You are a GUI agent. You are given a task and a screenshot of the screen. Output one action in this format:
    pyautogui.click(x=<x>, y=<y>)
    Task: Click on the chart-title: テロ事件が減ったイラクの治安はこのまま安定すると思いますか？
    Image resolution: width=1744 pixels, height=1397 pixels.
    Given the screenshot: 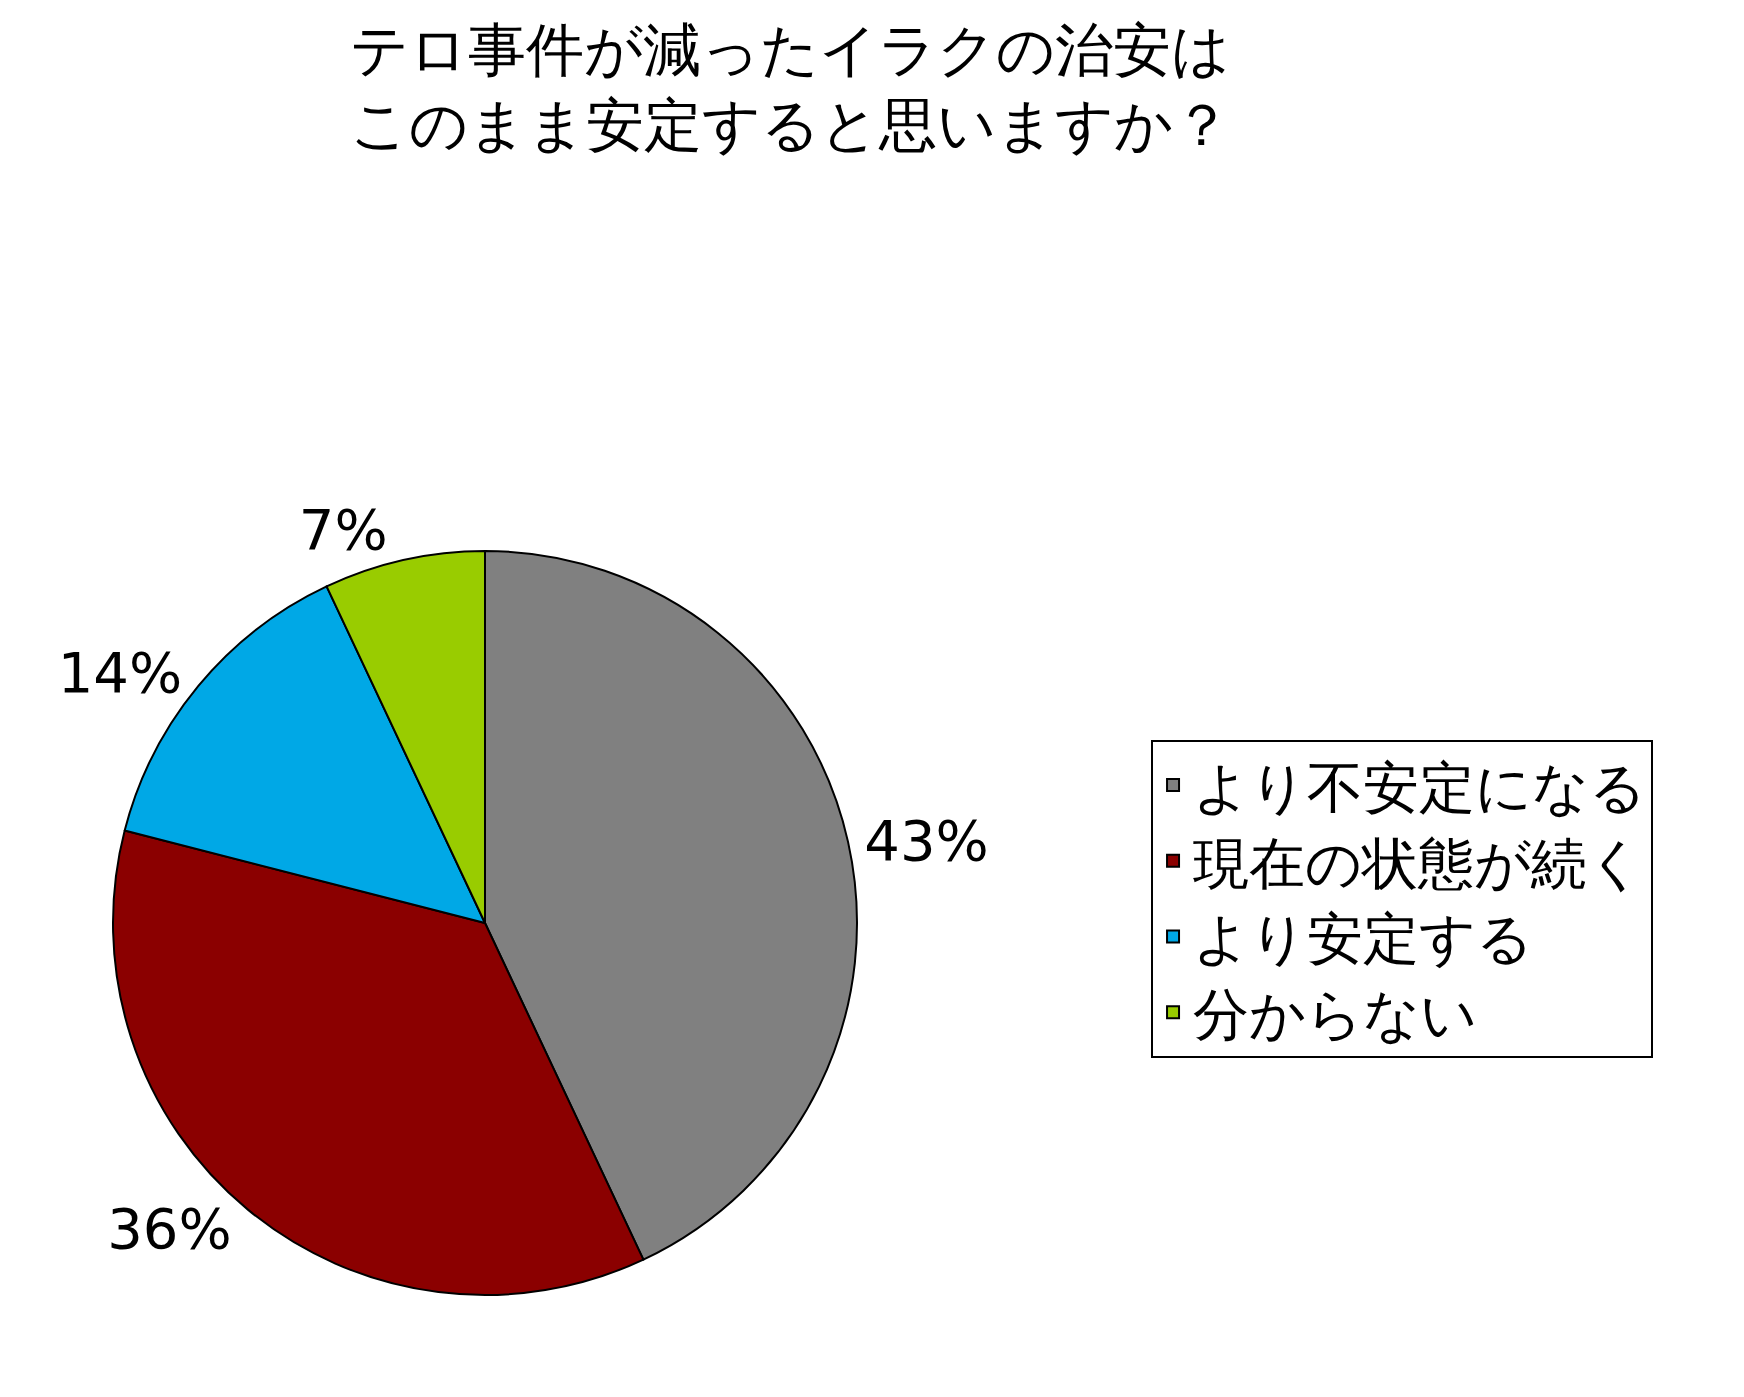 What is the action you would take?
    pyautogui.click(x=790, y=87)
    